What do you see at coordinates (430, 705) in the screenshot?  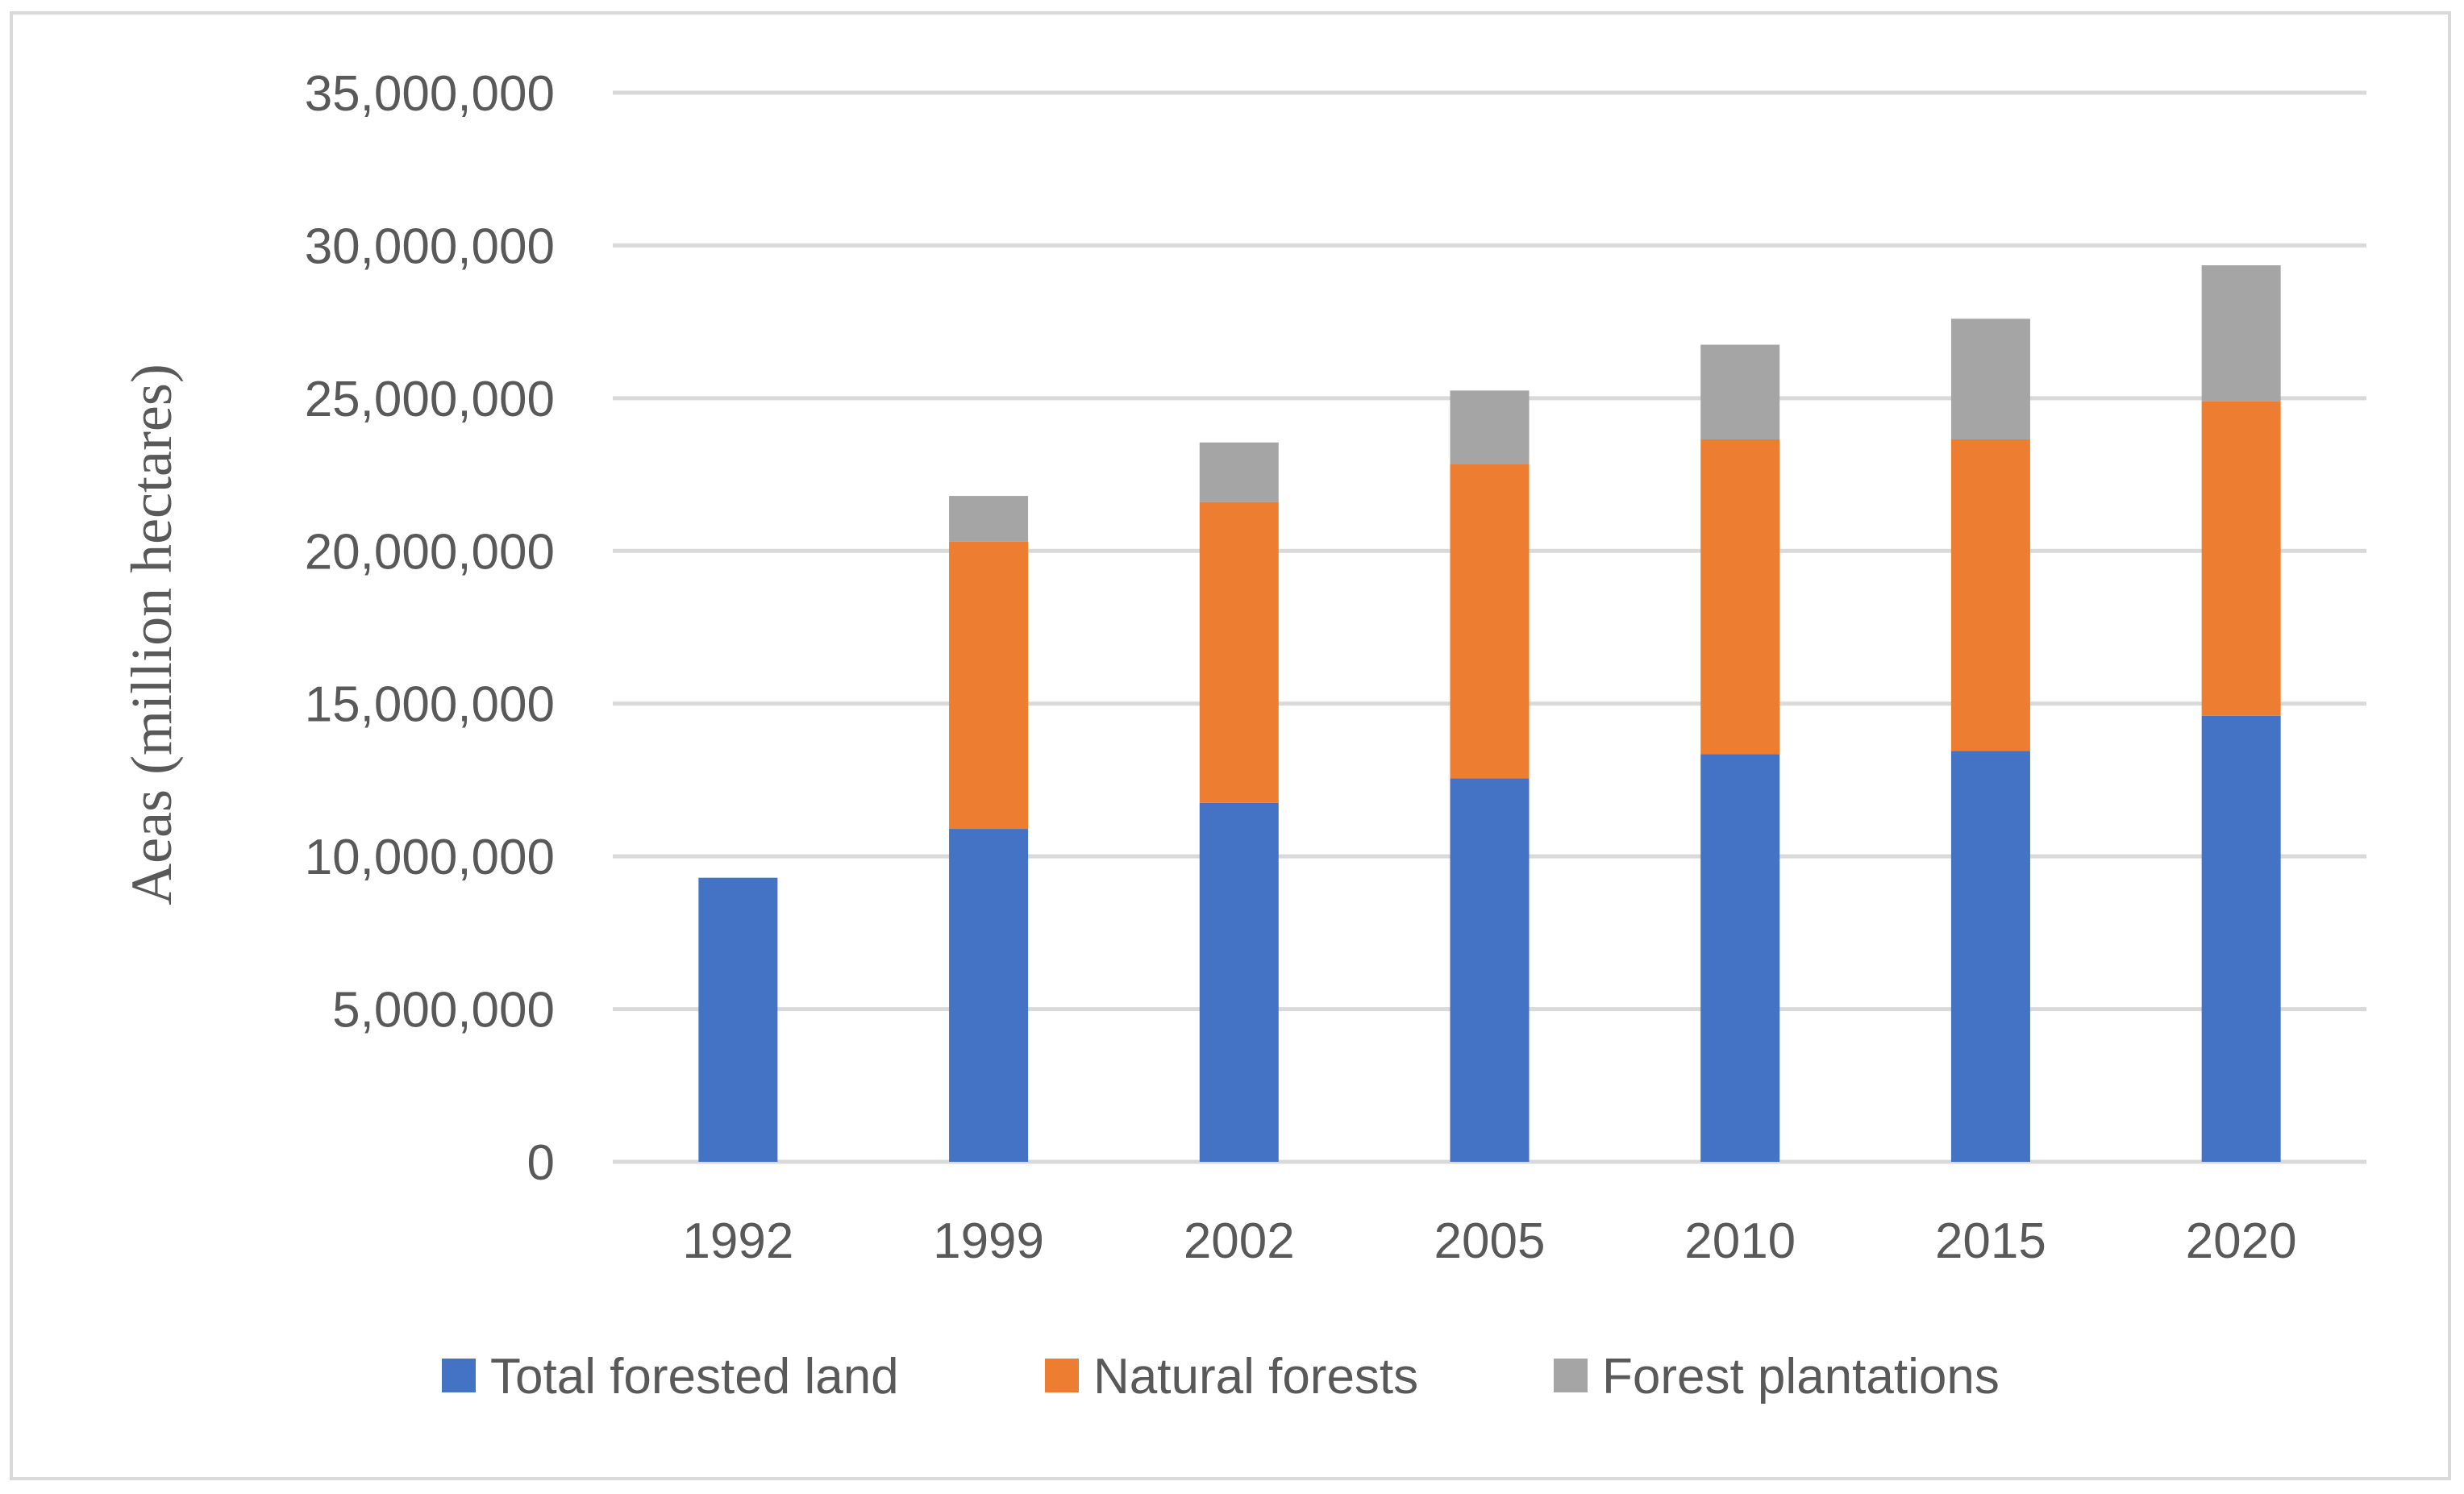 I see `y-tick-label: 15,000,000` at bounding box center [430, 705].